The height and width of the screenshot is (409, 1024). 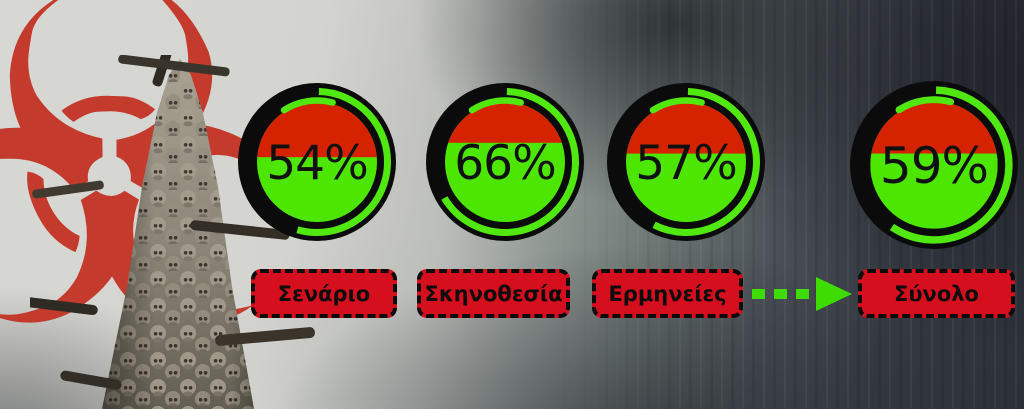 I want to click on gauge-percent-performances: 57%, so click(x=686, y=163).